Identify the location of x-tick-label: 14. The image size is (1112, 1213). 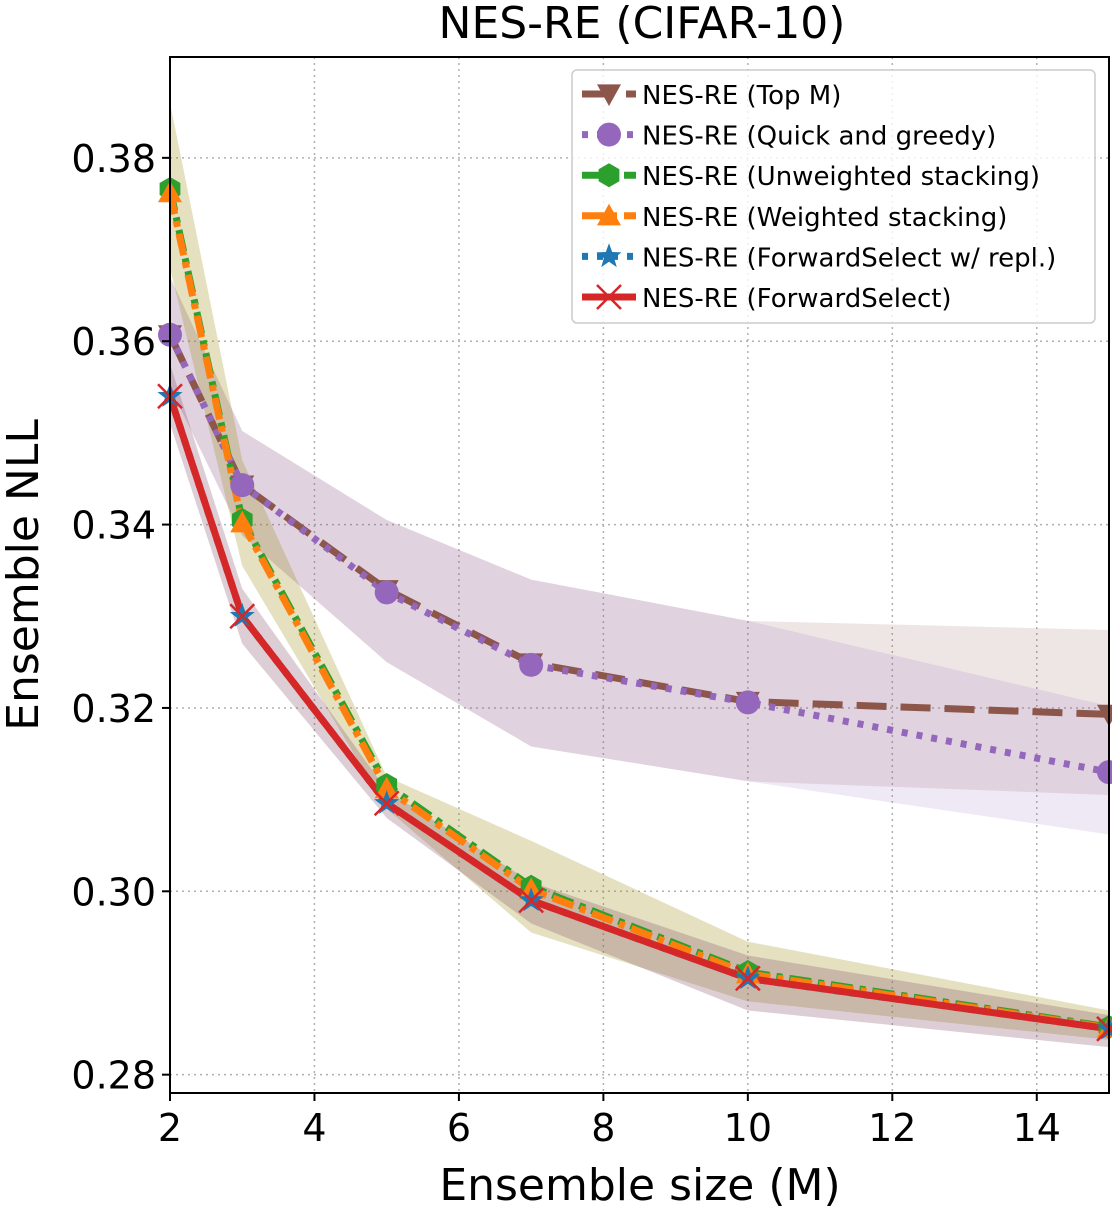
(1037, 1128).